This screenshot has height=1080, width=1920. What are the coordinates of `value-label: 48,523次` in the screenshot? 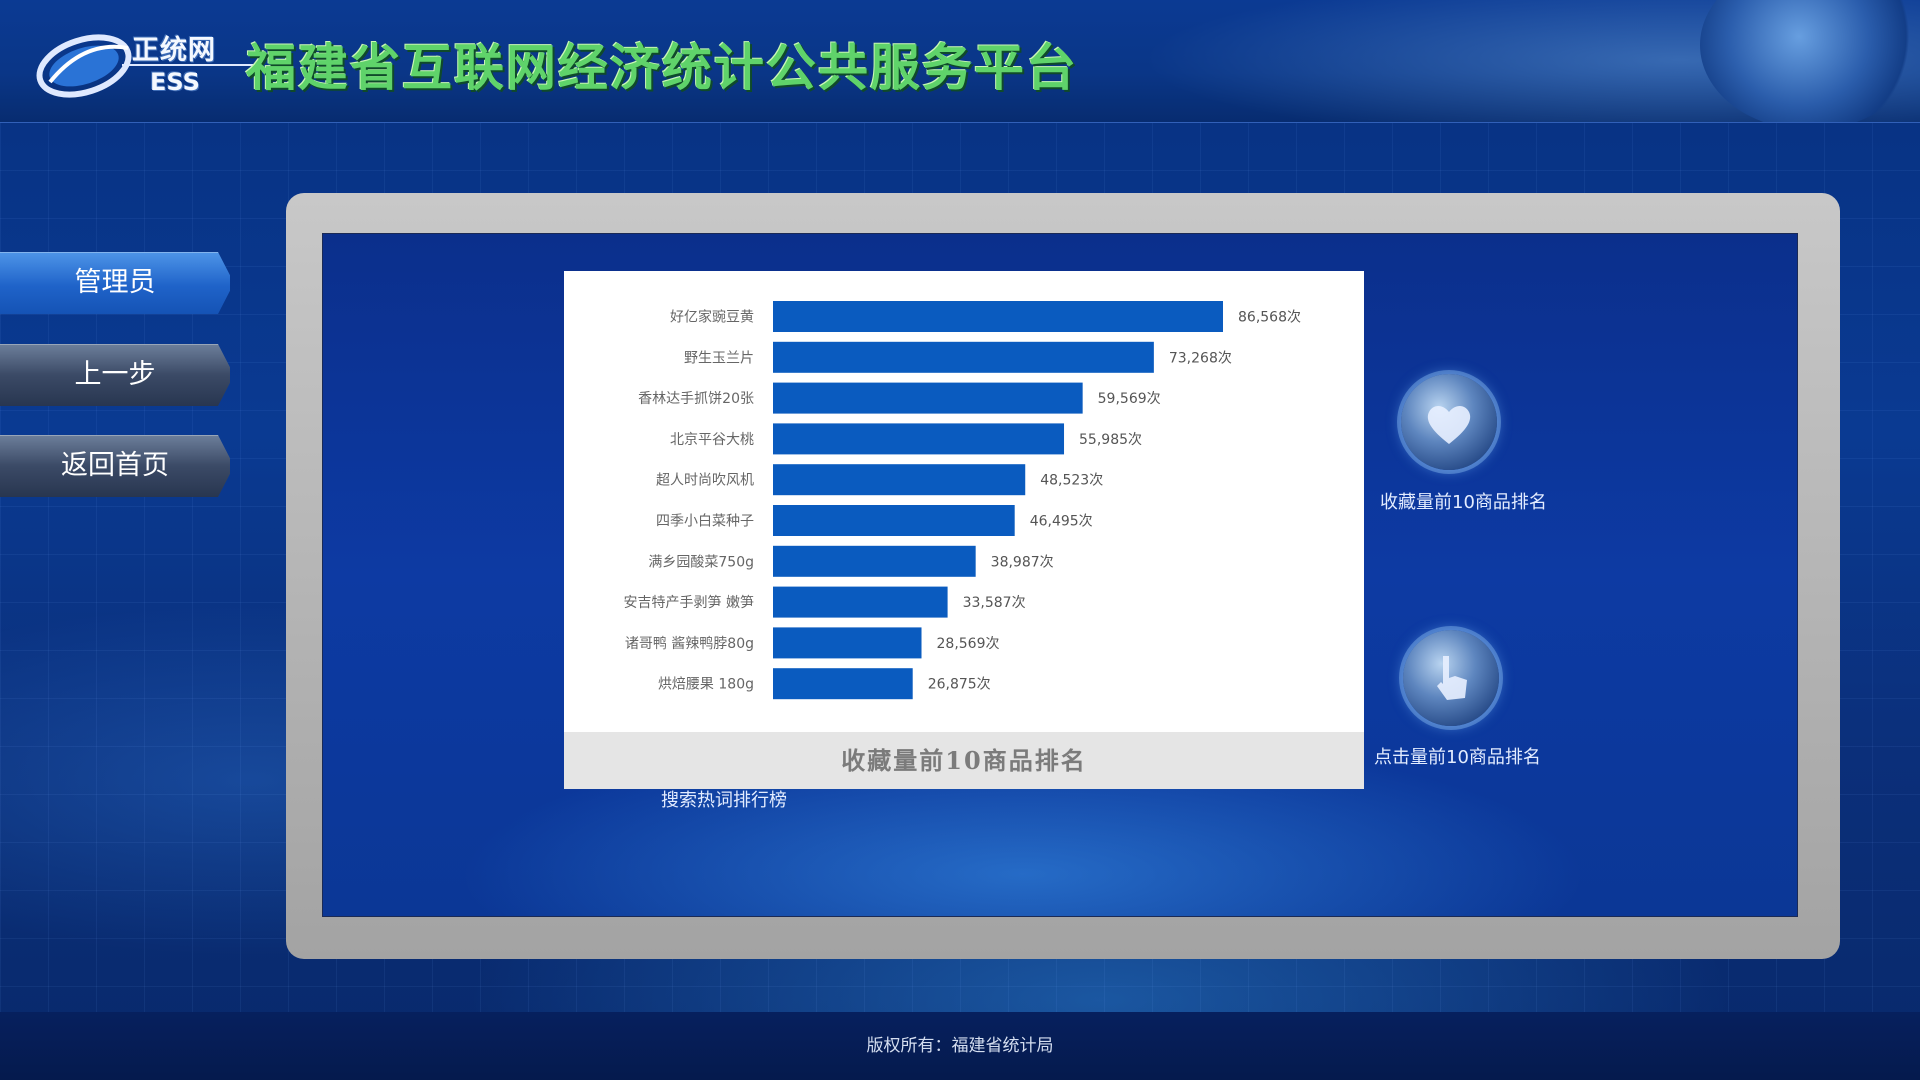 It's located at (1071, 481).